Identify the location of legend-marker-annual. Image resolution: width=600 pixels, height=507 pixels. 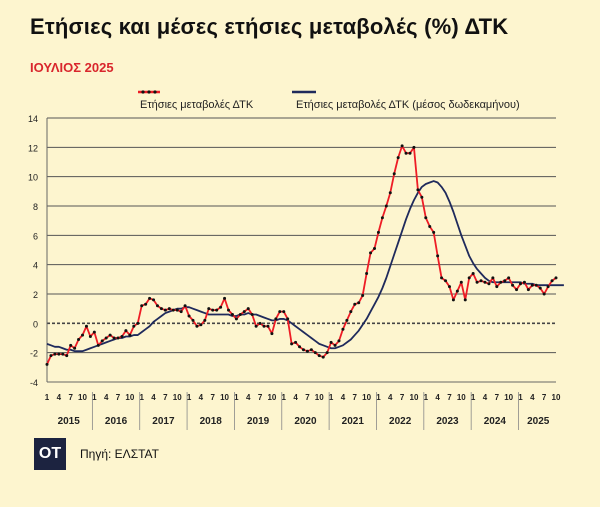
(143, 92).